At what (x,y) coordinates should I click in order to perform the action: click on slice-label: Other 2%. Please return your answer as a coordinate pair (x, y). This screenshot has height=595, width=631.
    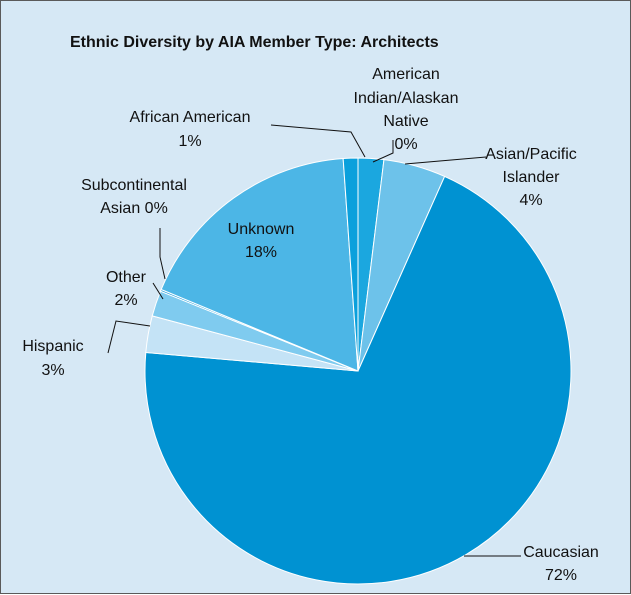
    Looking at the image, I should click on (126, 289).